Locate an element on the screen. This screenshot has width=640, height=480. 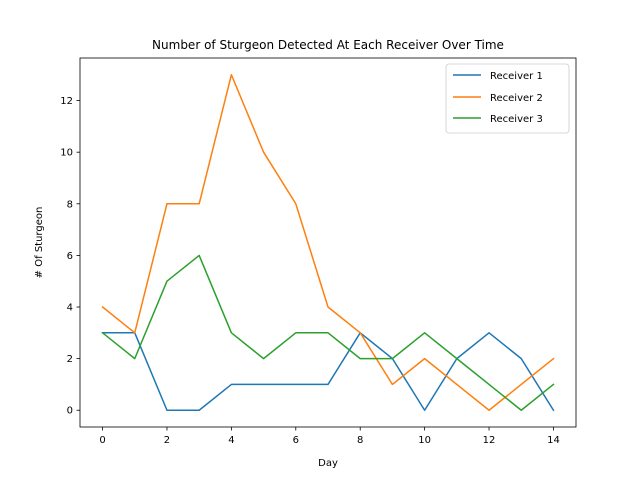
legend-box is located at coordinates (507, 98).